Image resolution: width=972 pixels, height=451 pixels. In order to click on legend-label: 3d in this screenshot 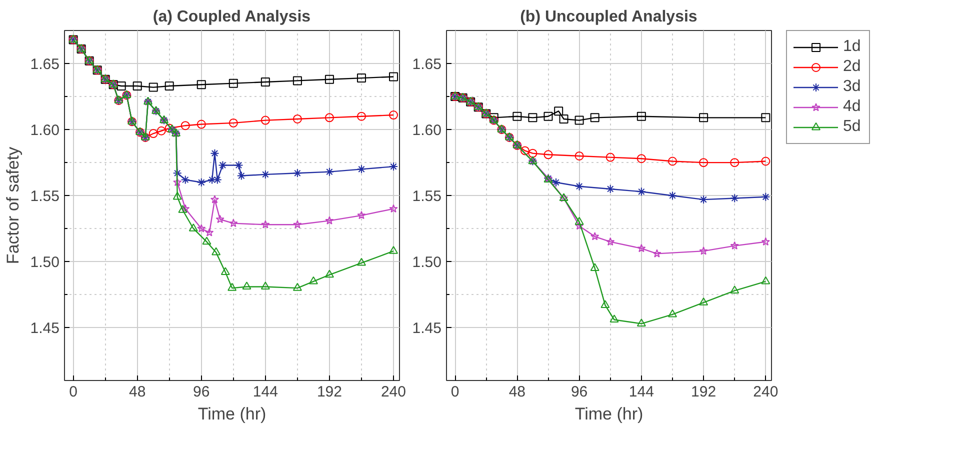, I will do `click(852, 87)`.